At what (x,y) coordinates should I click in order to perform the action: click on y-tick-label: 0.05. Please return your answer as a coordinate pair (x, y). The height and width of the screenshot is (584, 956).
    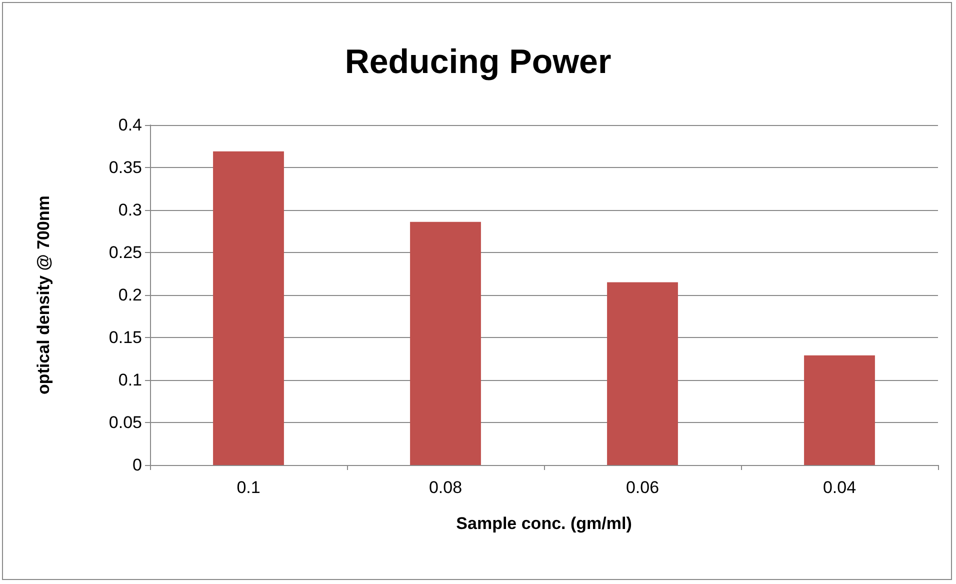
    Looking at the image, I should click on (125, 422).